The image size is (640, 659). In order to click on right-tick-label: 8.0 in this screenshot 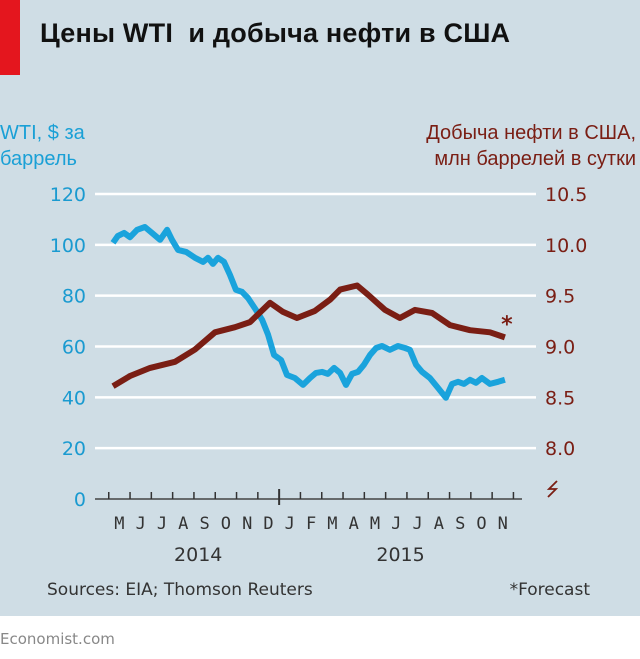, I will do `click(560, 449)`.